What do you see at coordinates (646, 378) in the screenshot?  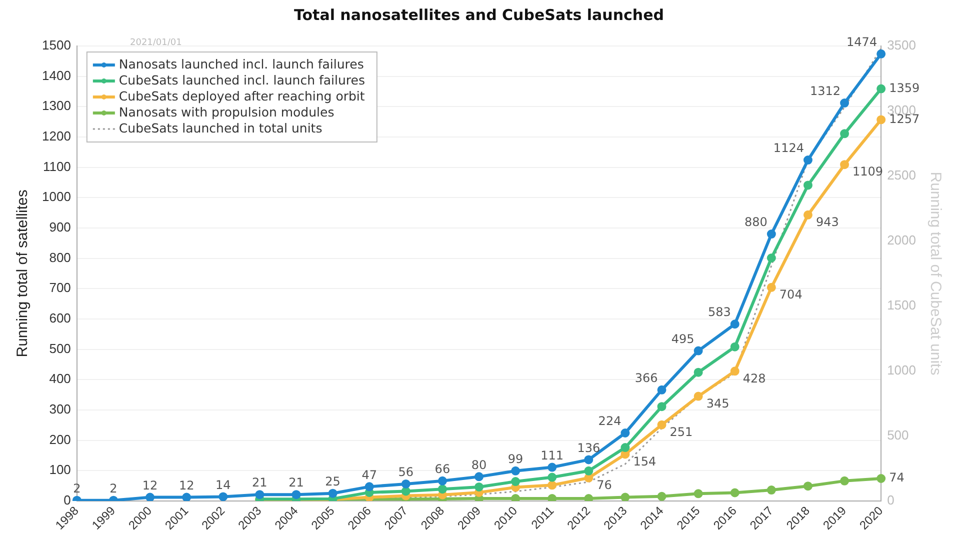 I see `data-label: 366` at bounding box center [646, 378].